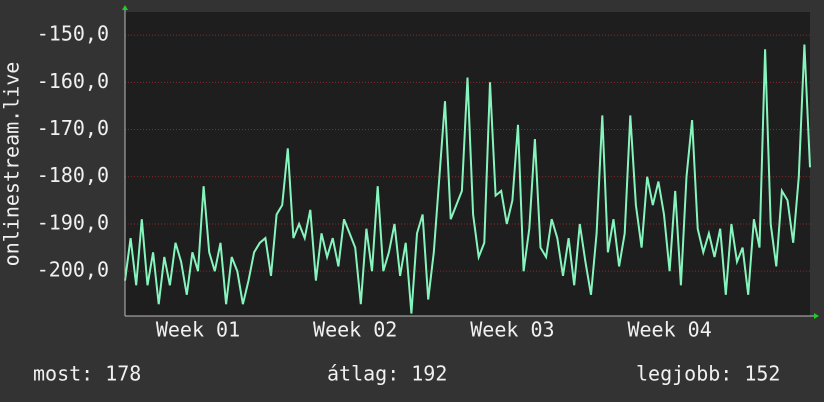 This screenshot has width=824, height=402. Describe the element at coordinates (63, 374) in the screenshot. I see `footer-label: most:` at that location.